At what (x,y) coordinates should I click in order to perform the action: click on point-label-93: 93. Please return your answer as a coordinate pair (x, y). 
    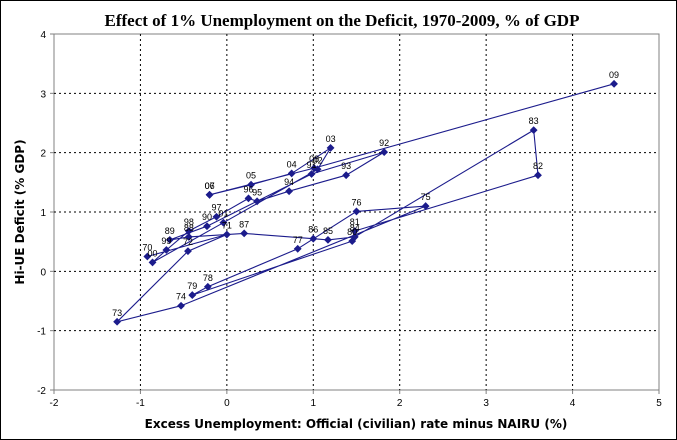
    Looking at the image, I should click on (346, 166).